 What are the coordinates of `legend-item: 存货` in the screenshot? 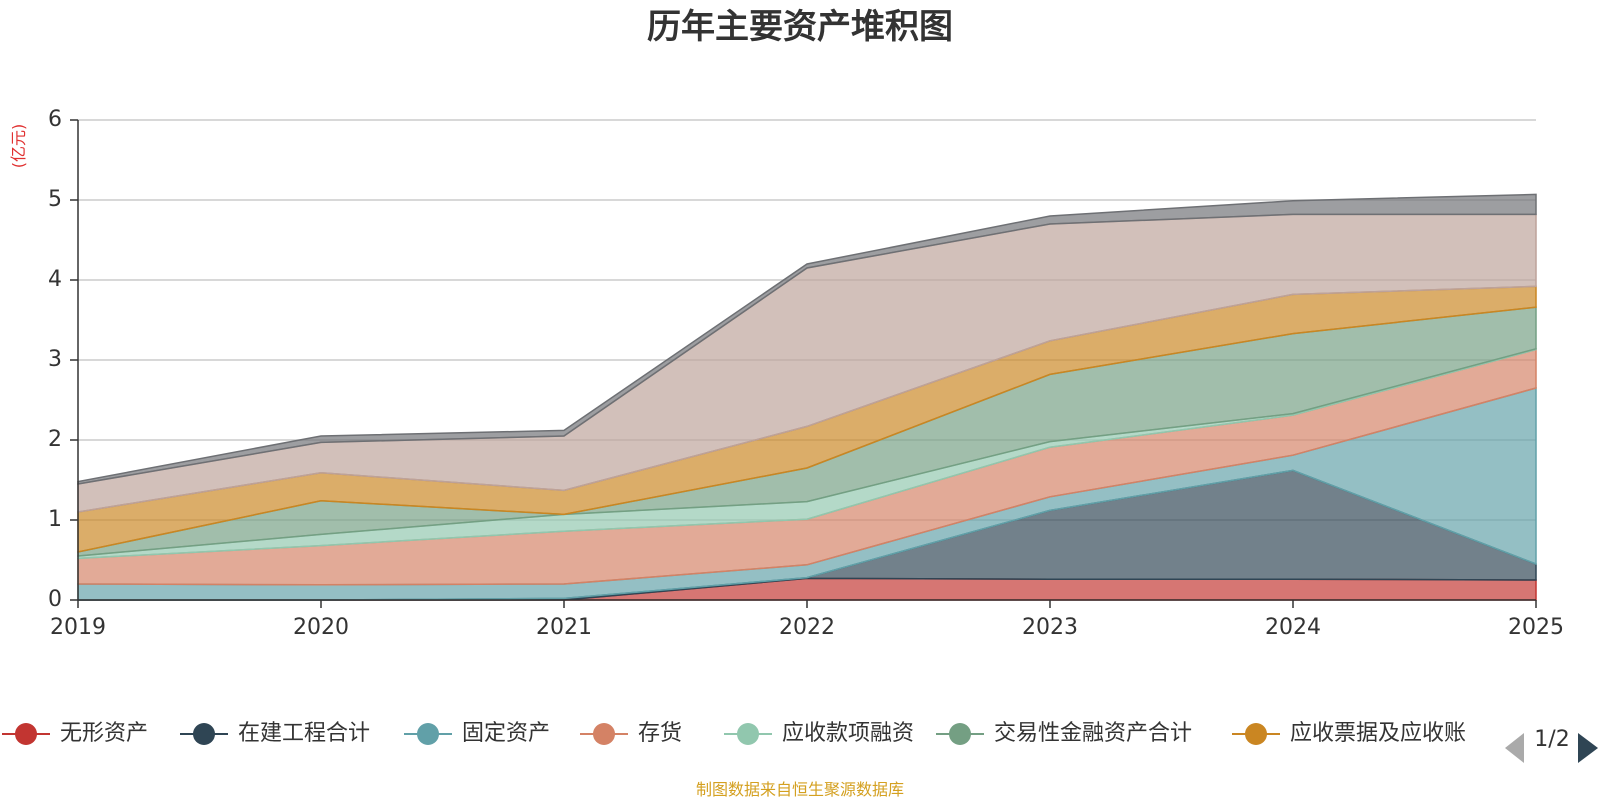 It's located at (631, 733).